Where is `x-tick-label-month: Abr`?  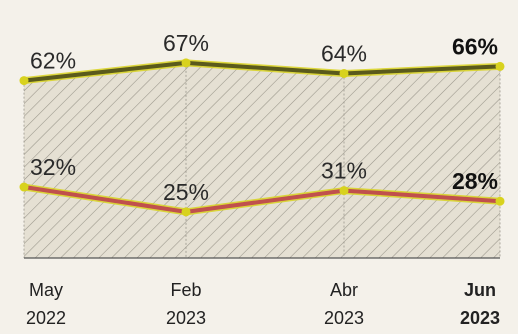
x-tick-label-month: Abr is located at coordinates (344, 290).